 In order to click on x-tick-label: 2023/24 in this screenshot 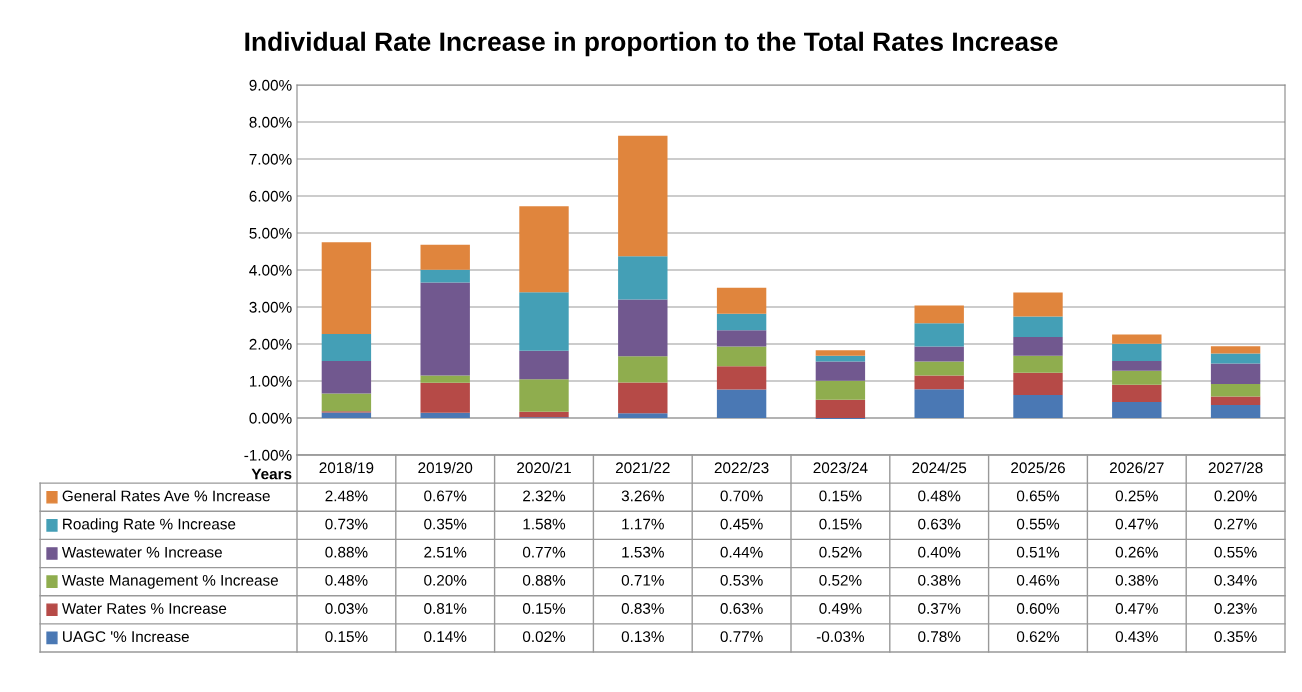, I will do `click(840, 467)`.